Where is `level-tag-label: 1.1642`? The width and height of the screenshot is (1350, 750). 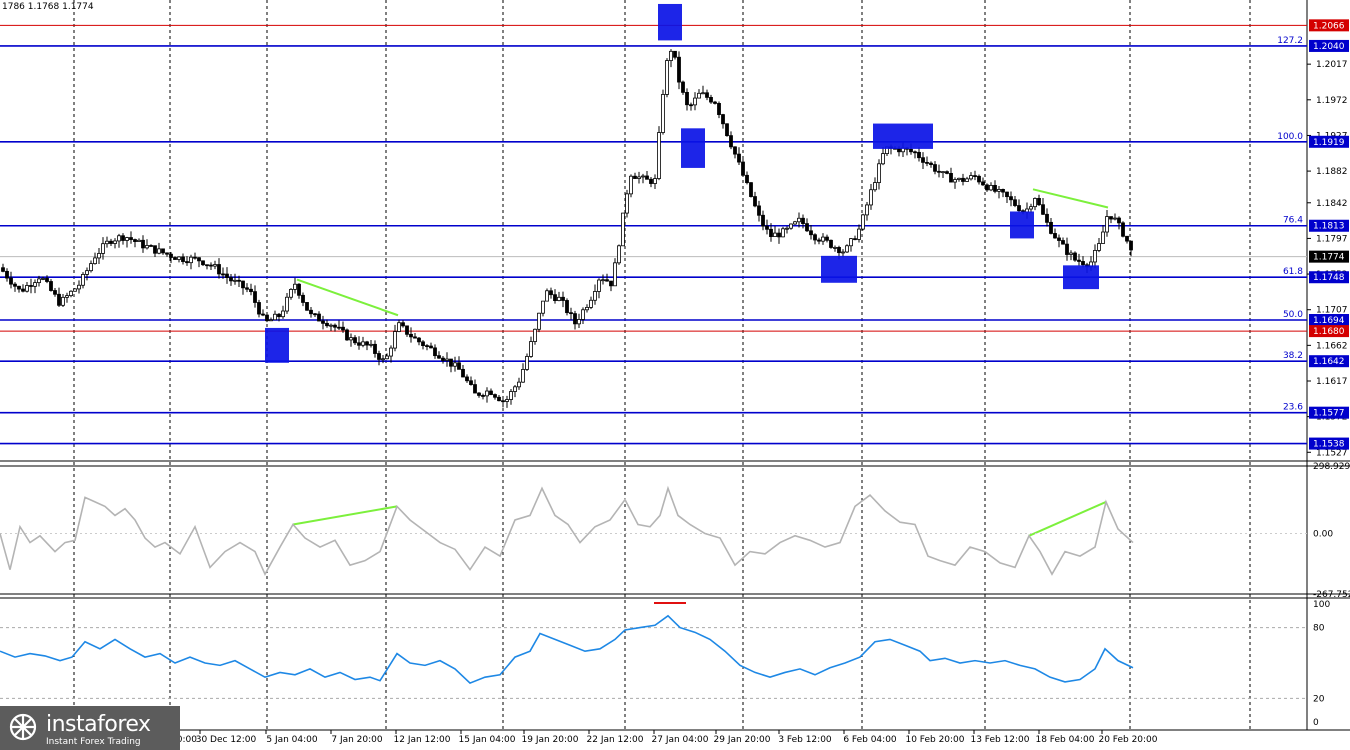
level-tag-label: 1.1642 is located at coordinates (1329, 362).